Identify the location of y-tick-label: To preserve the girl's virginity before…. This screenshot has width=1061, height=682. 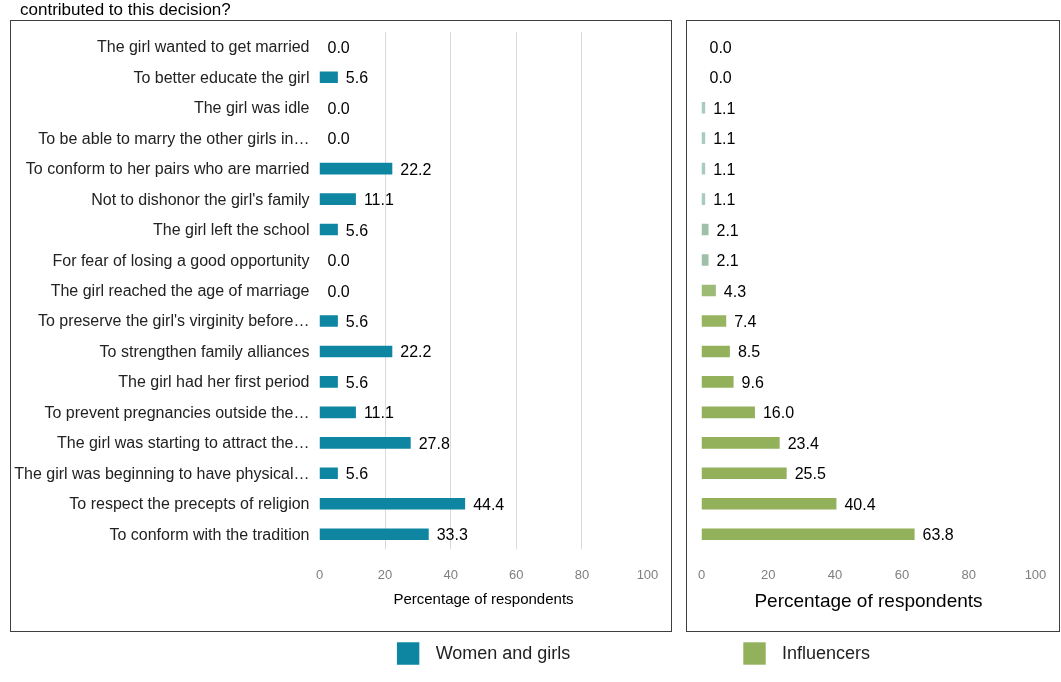
(173, 321).